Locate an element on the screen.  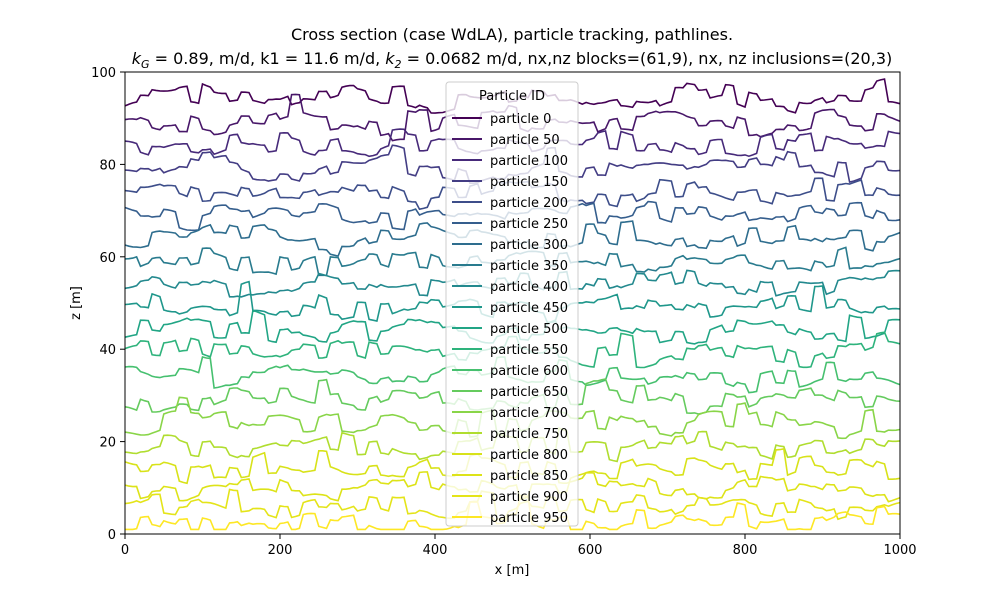
legend-entry: particle 900 is located at coordinates (529, 497).